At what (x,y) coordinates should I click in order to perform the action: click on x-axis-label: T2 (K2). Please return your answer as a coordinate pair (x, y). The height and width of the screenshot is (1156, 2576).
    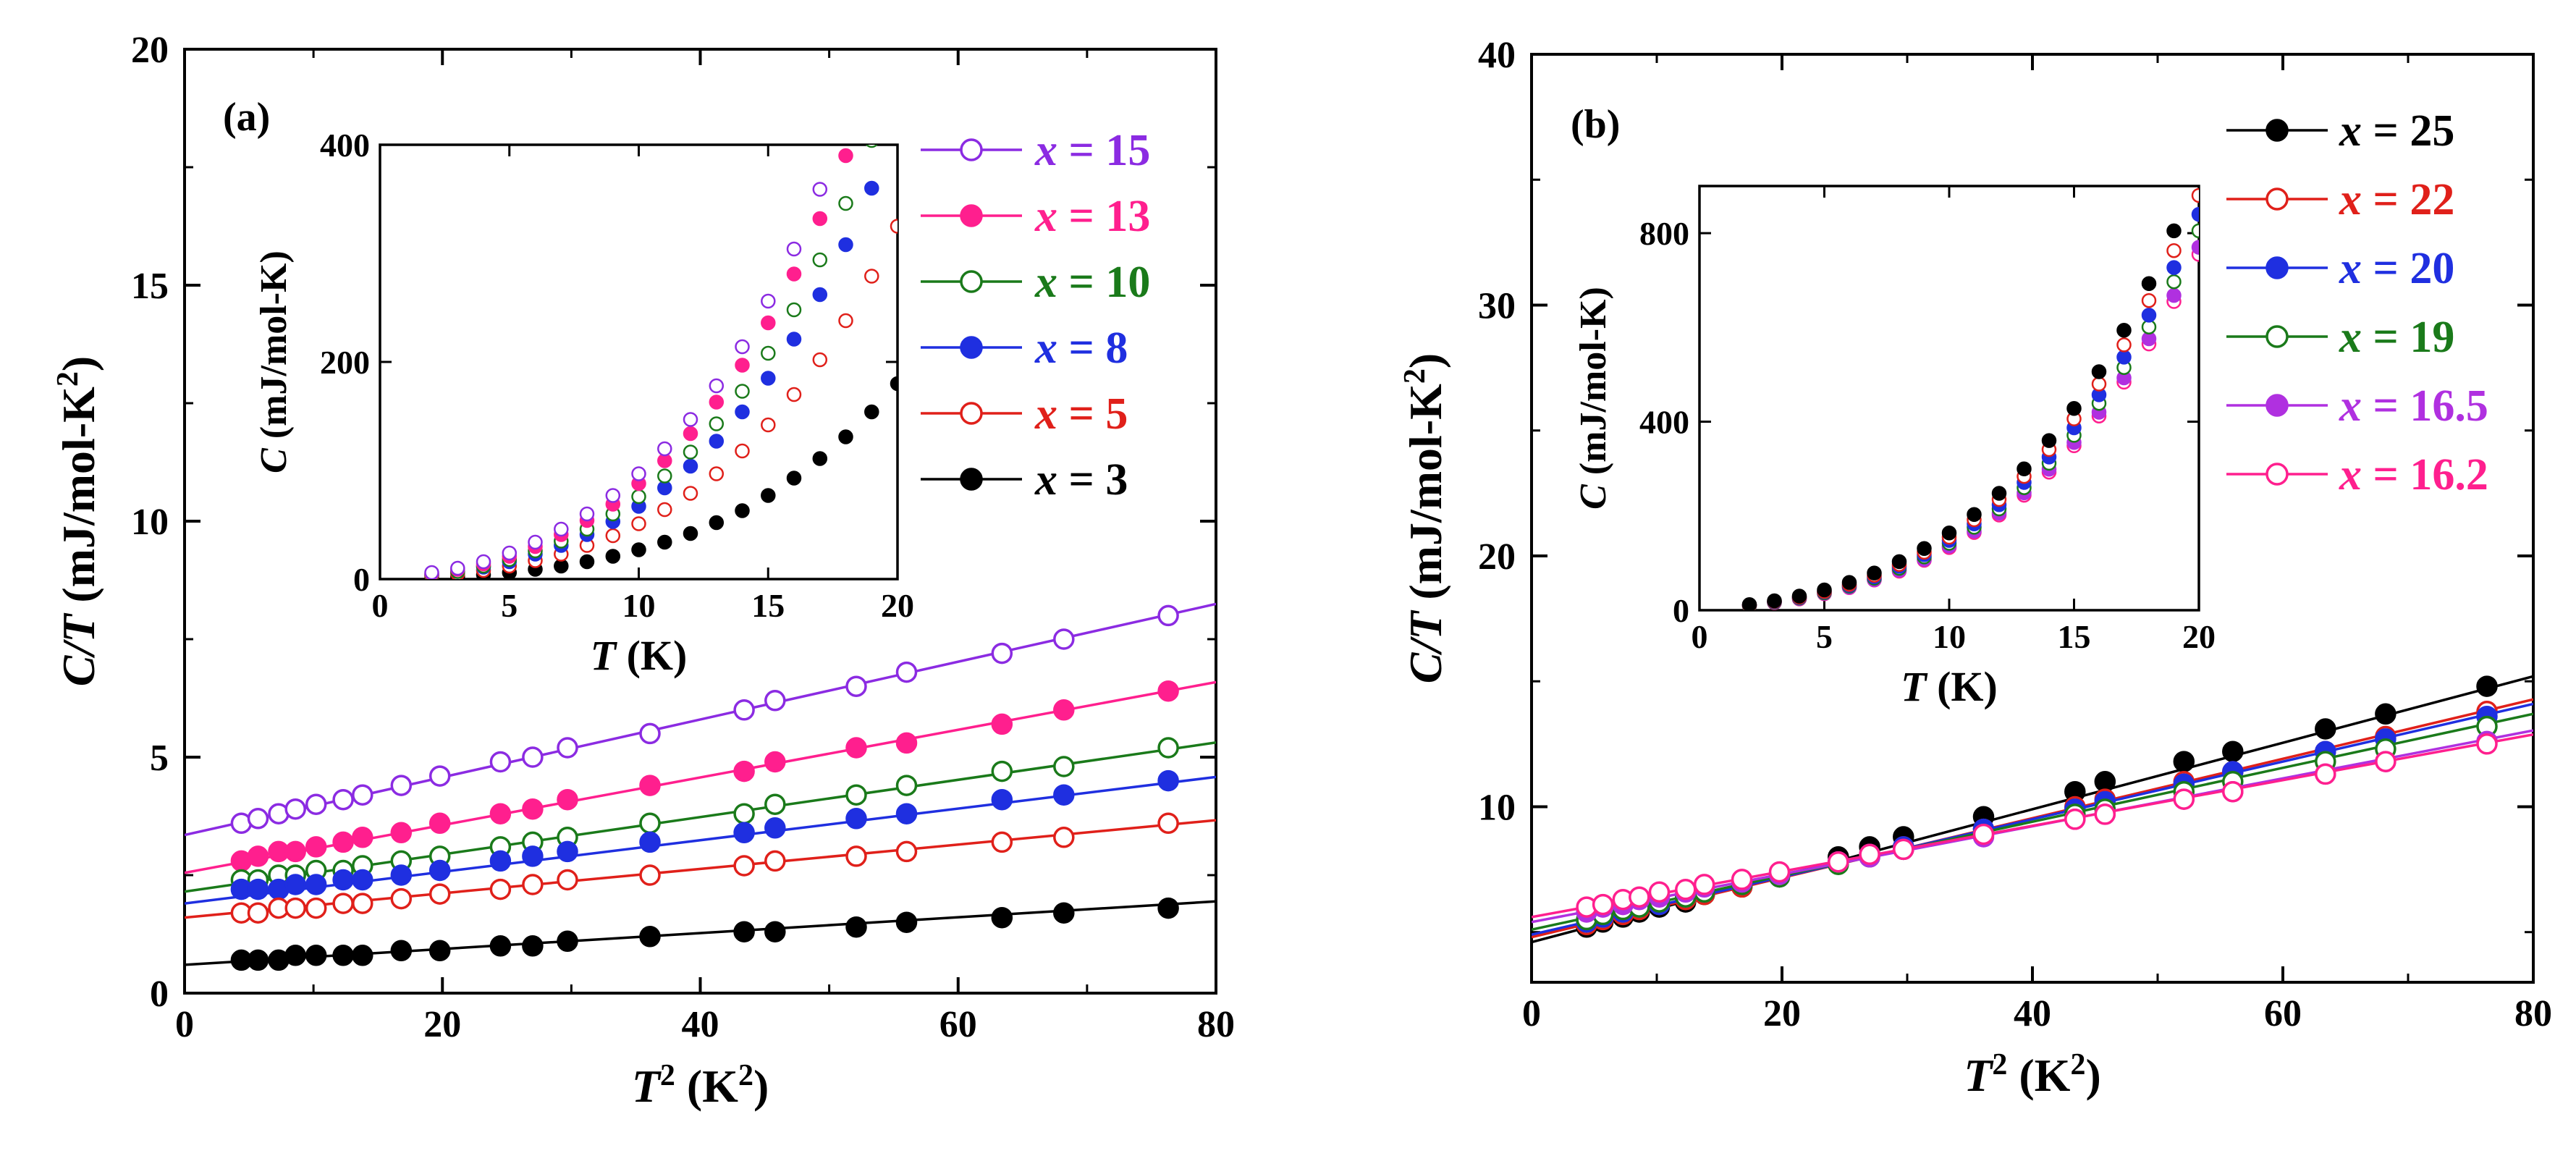
    Looking at the image, I should click on (700, 1085).